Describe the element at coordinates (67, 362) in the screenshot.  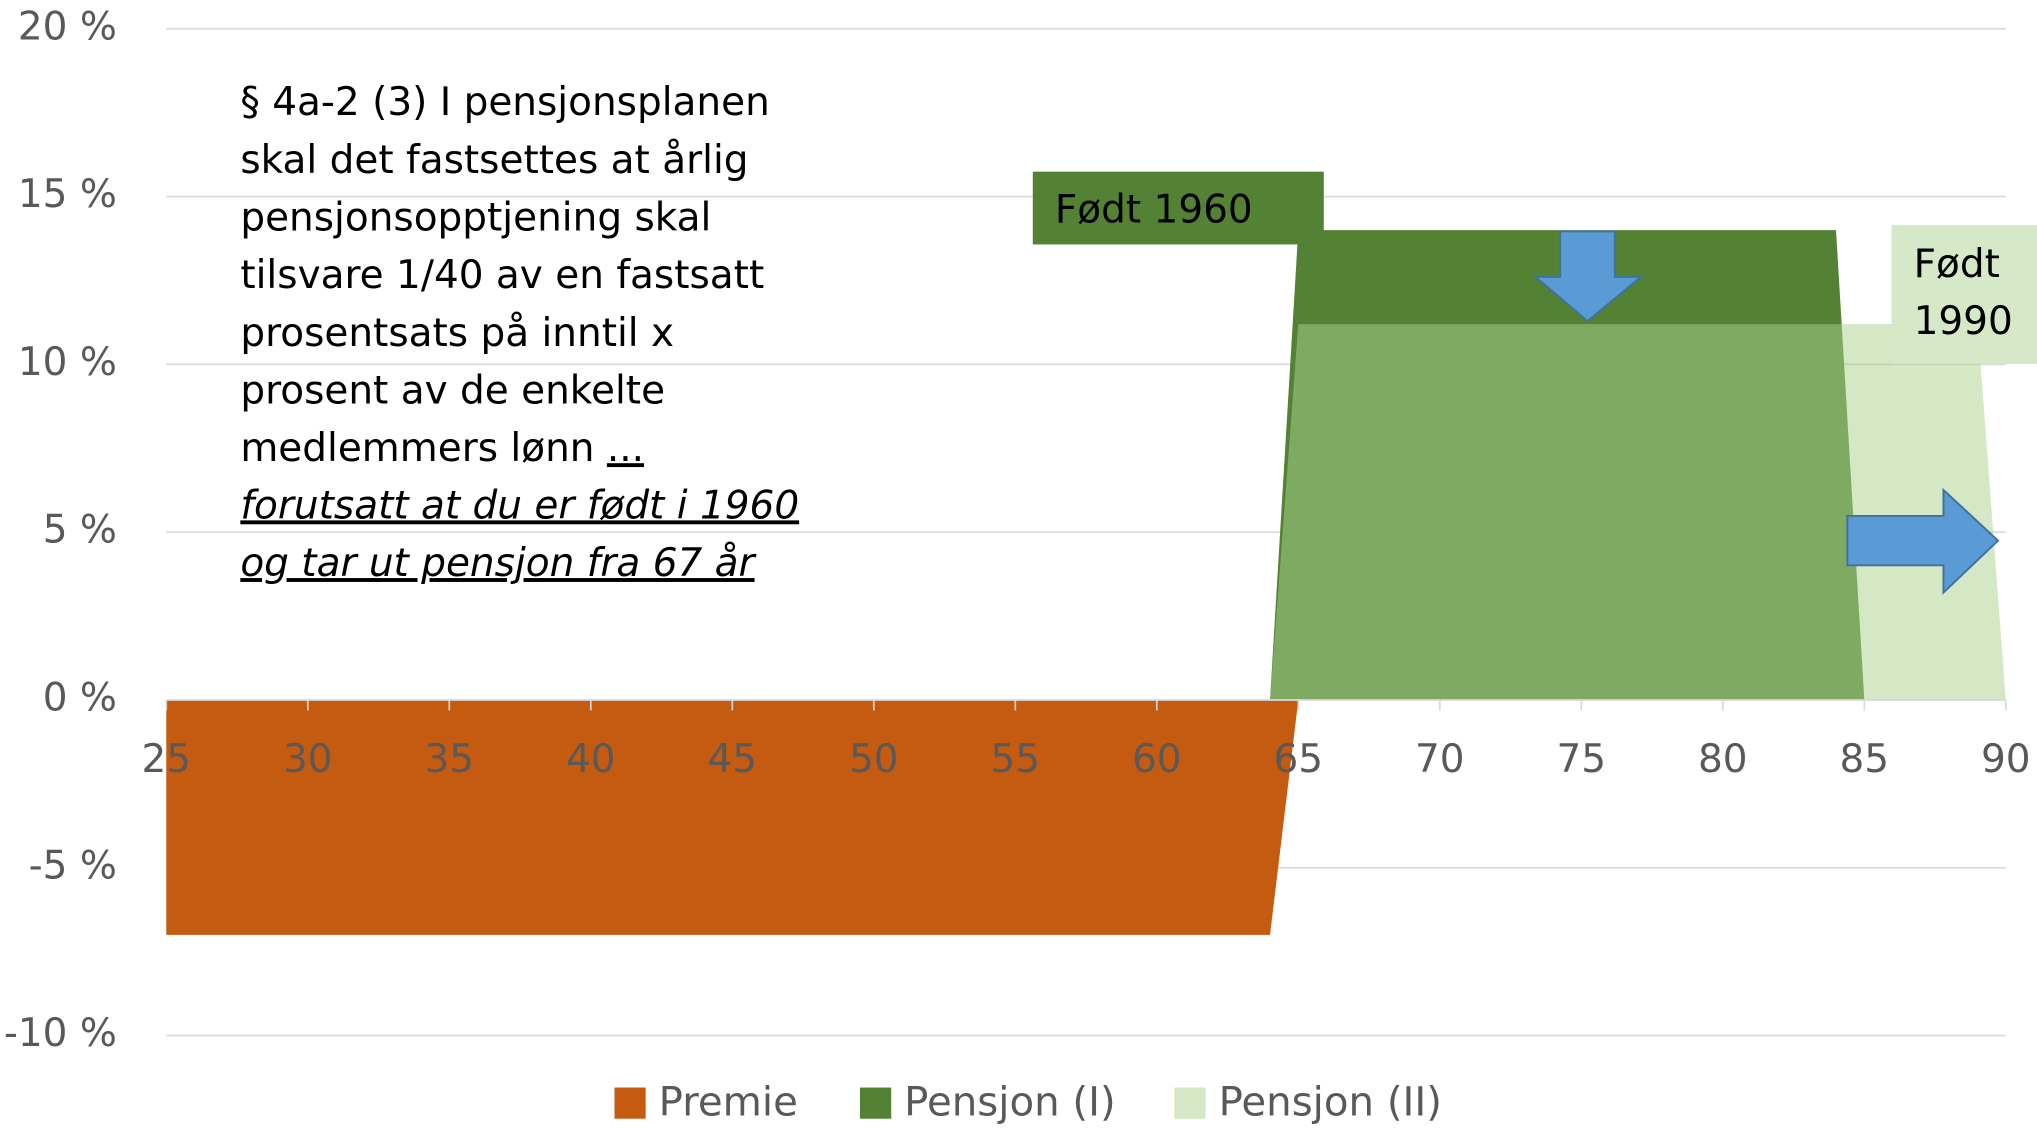
I see `y-tick-label: 10 %` at that location.